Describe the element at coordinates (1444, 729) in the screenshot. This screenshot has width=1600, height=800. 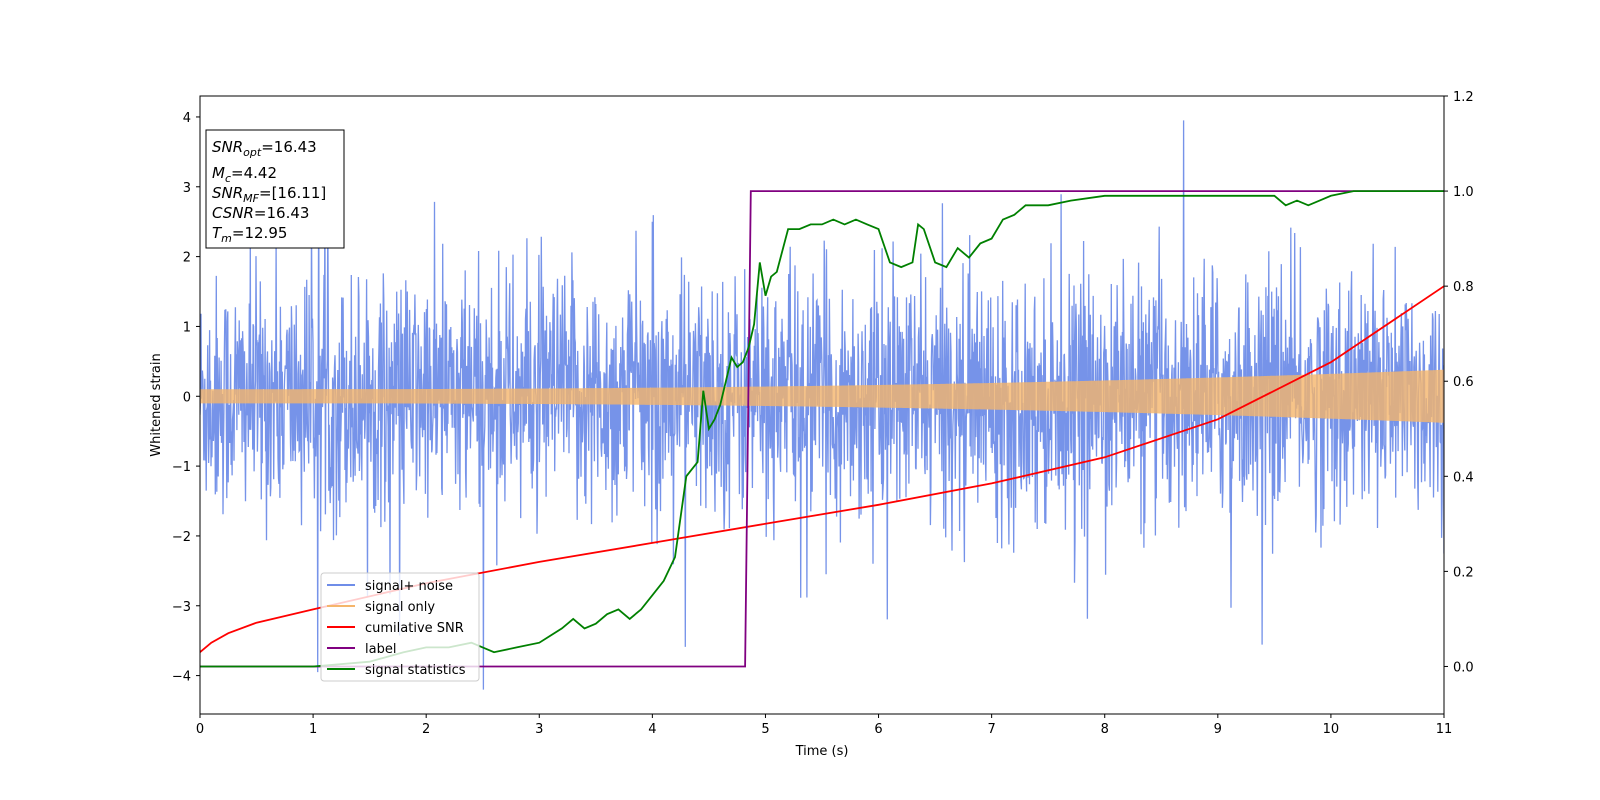
I see `x-tick-label: 11` at that location.